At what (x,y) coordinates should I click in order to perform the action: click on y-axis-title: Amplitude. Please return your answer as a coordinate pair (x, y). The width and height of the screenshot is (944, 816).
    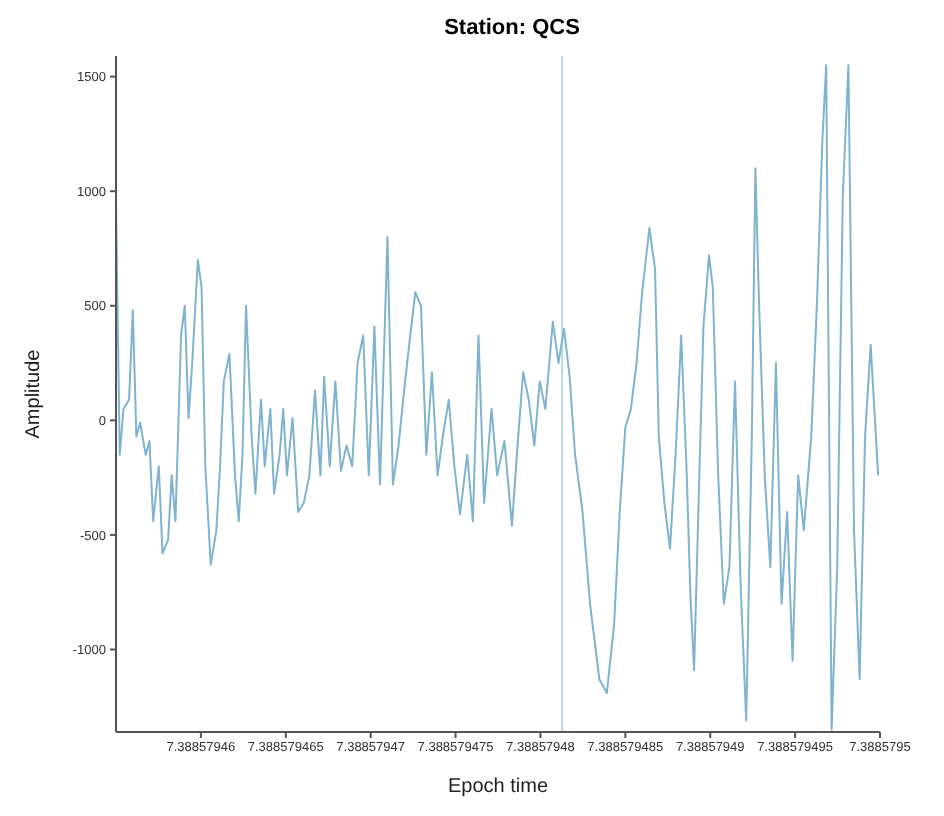
    Looking at the image, I should click on (34, 393).